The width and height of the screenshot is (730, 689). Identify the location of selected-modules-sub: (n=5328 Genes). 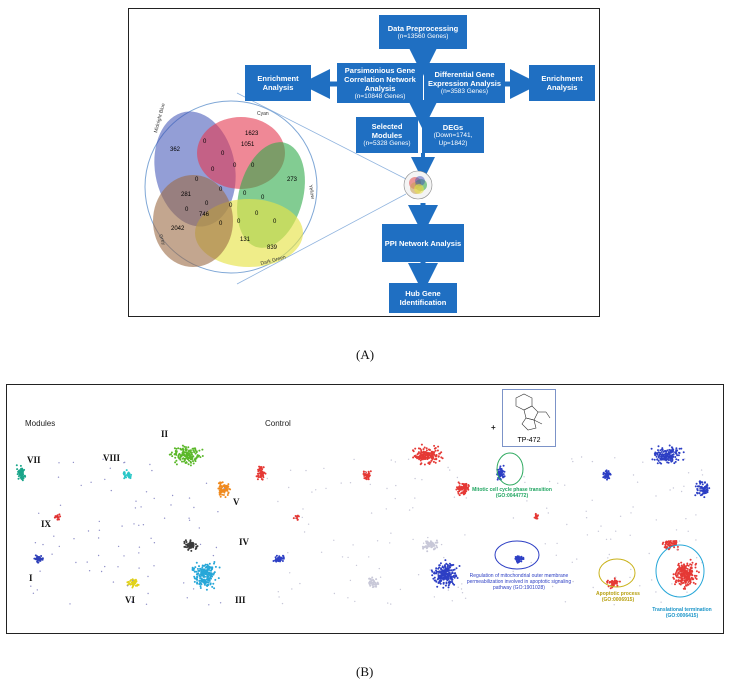
(387, 143).